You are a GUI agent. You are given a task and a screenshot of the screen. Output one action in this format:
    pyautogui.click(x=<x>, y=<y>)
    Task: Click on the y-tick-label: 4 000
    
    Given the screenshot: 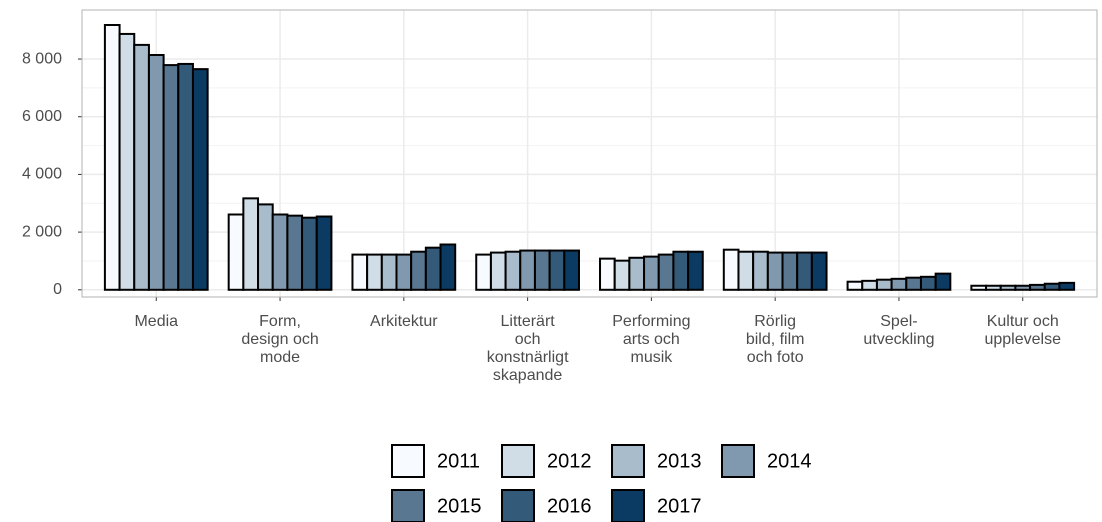 What is the action you would take?
    pyautogui.click(x=42, y=174)
    